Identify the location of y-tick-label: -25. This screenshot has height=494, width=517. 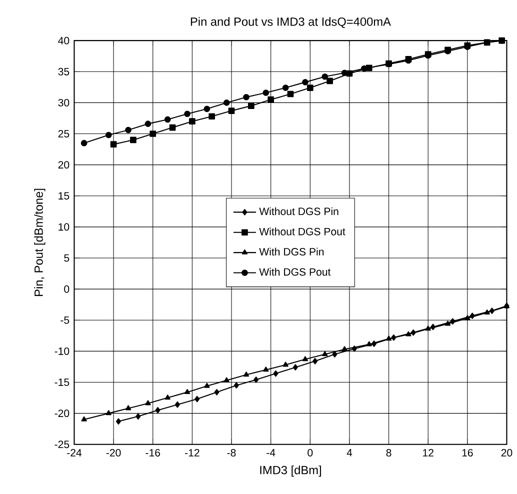
(62, 444).